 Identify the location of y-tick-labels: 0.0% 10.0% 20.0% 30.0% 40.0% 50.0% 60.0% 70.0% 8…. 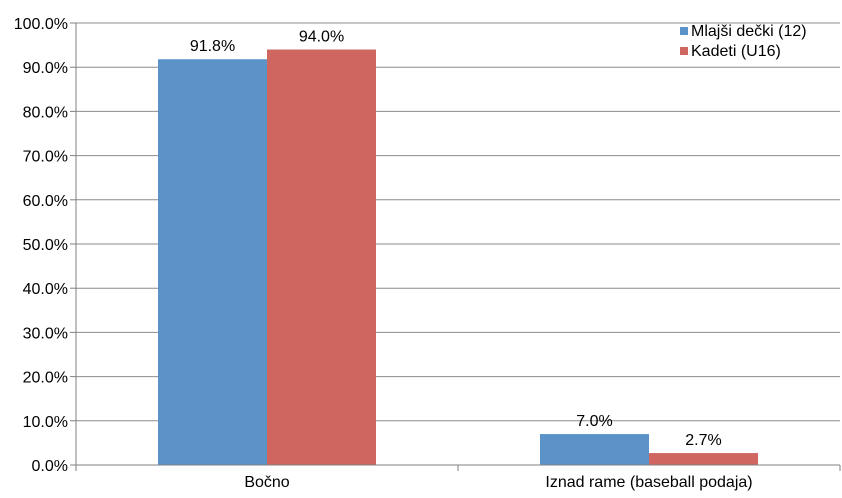
(41, 245).